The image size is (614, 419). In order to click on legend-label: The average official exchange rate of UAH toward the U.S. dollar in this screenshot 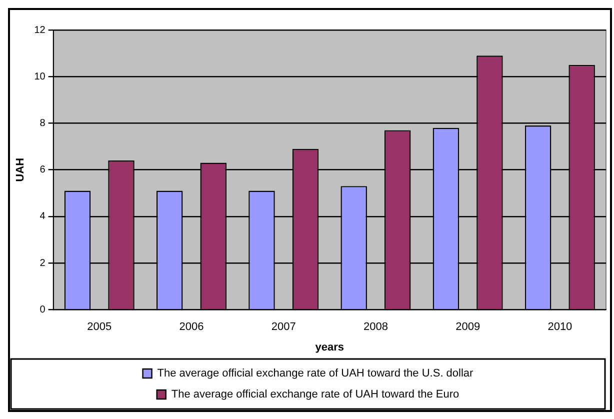, I will do `click(315, 374)`.